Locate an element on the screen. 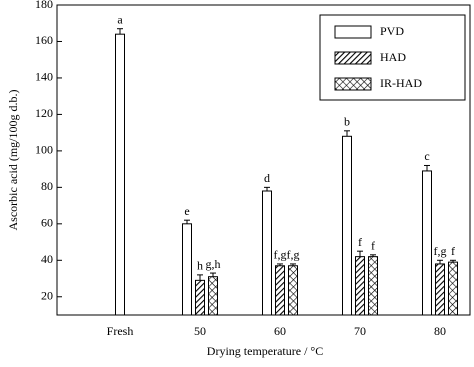  significance-letter: b is located at coordinates (347, 122).